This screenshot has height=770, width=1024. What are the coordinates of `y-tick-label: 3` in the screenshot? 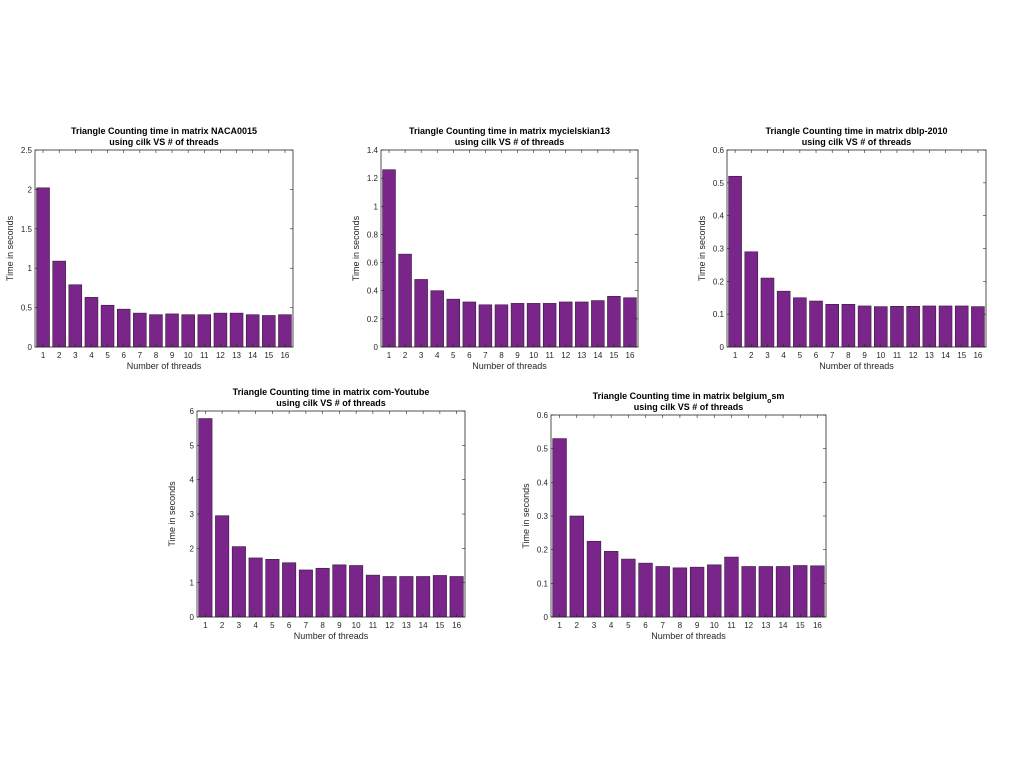 It's located at (192, 514).